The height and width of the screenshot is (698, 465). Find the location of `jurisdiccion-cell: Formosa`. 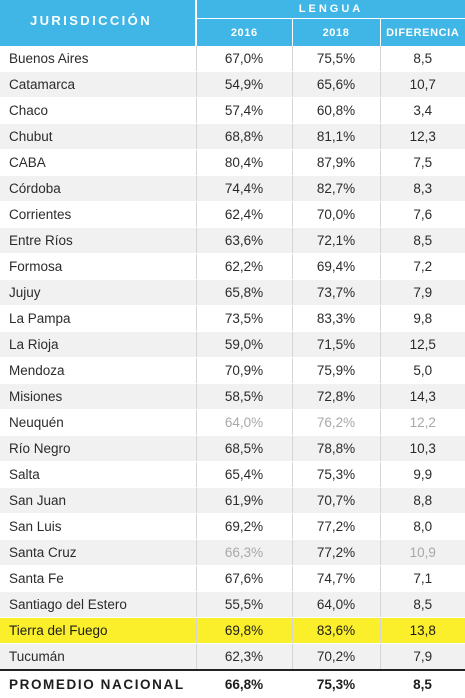

jurisdiccion-cell: Formosa is located at coordinates (98, 266).